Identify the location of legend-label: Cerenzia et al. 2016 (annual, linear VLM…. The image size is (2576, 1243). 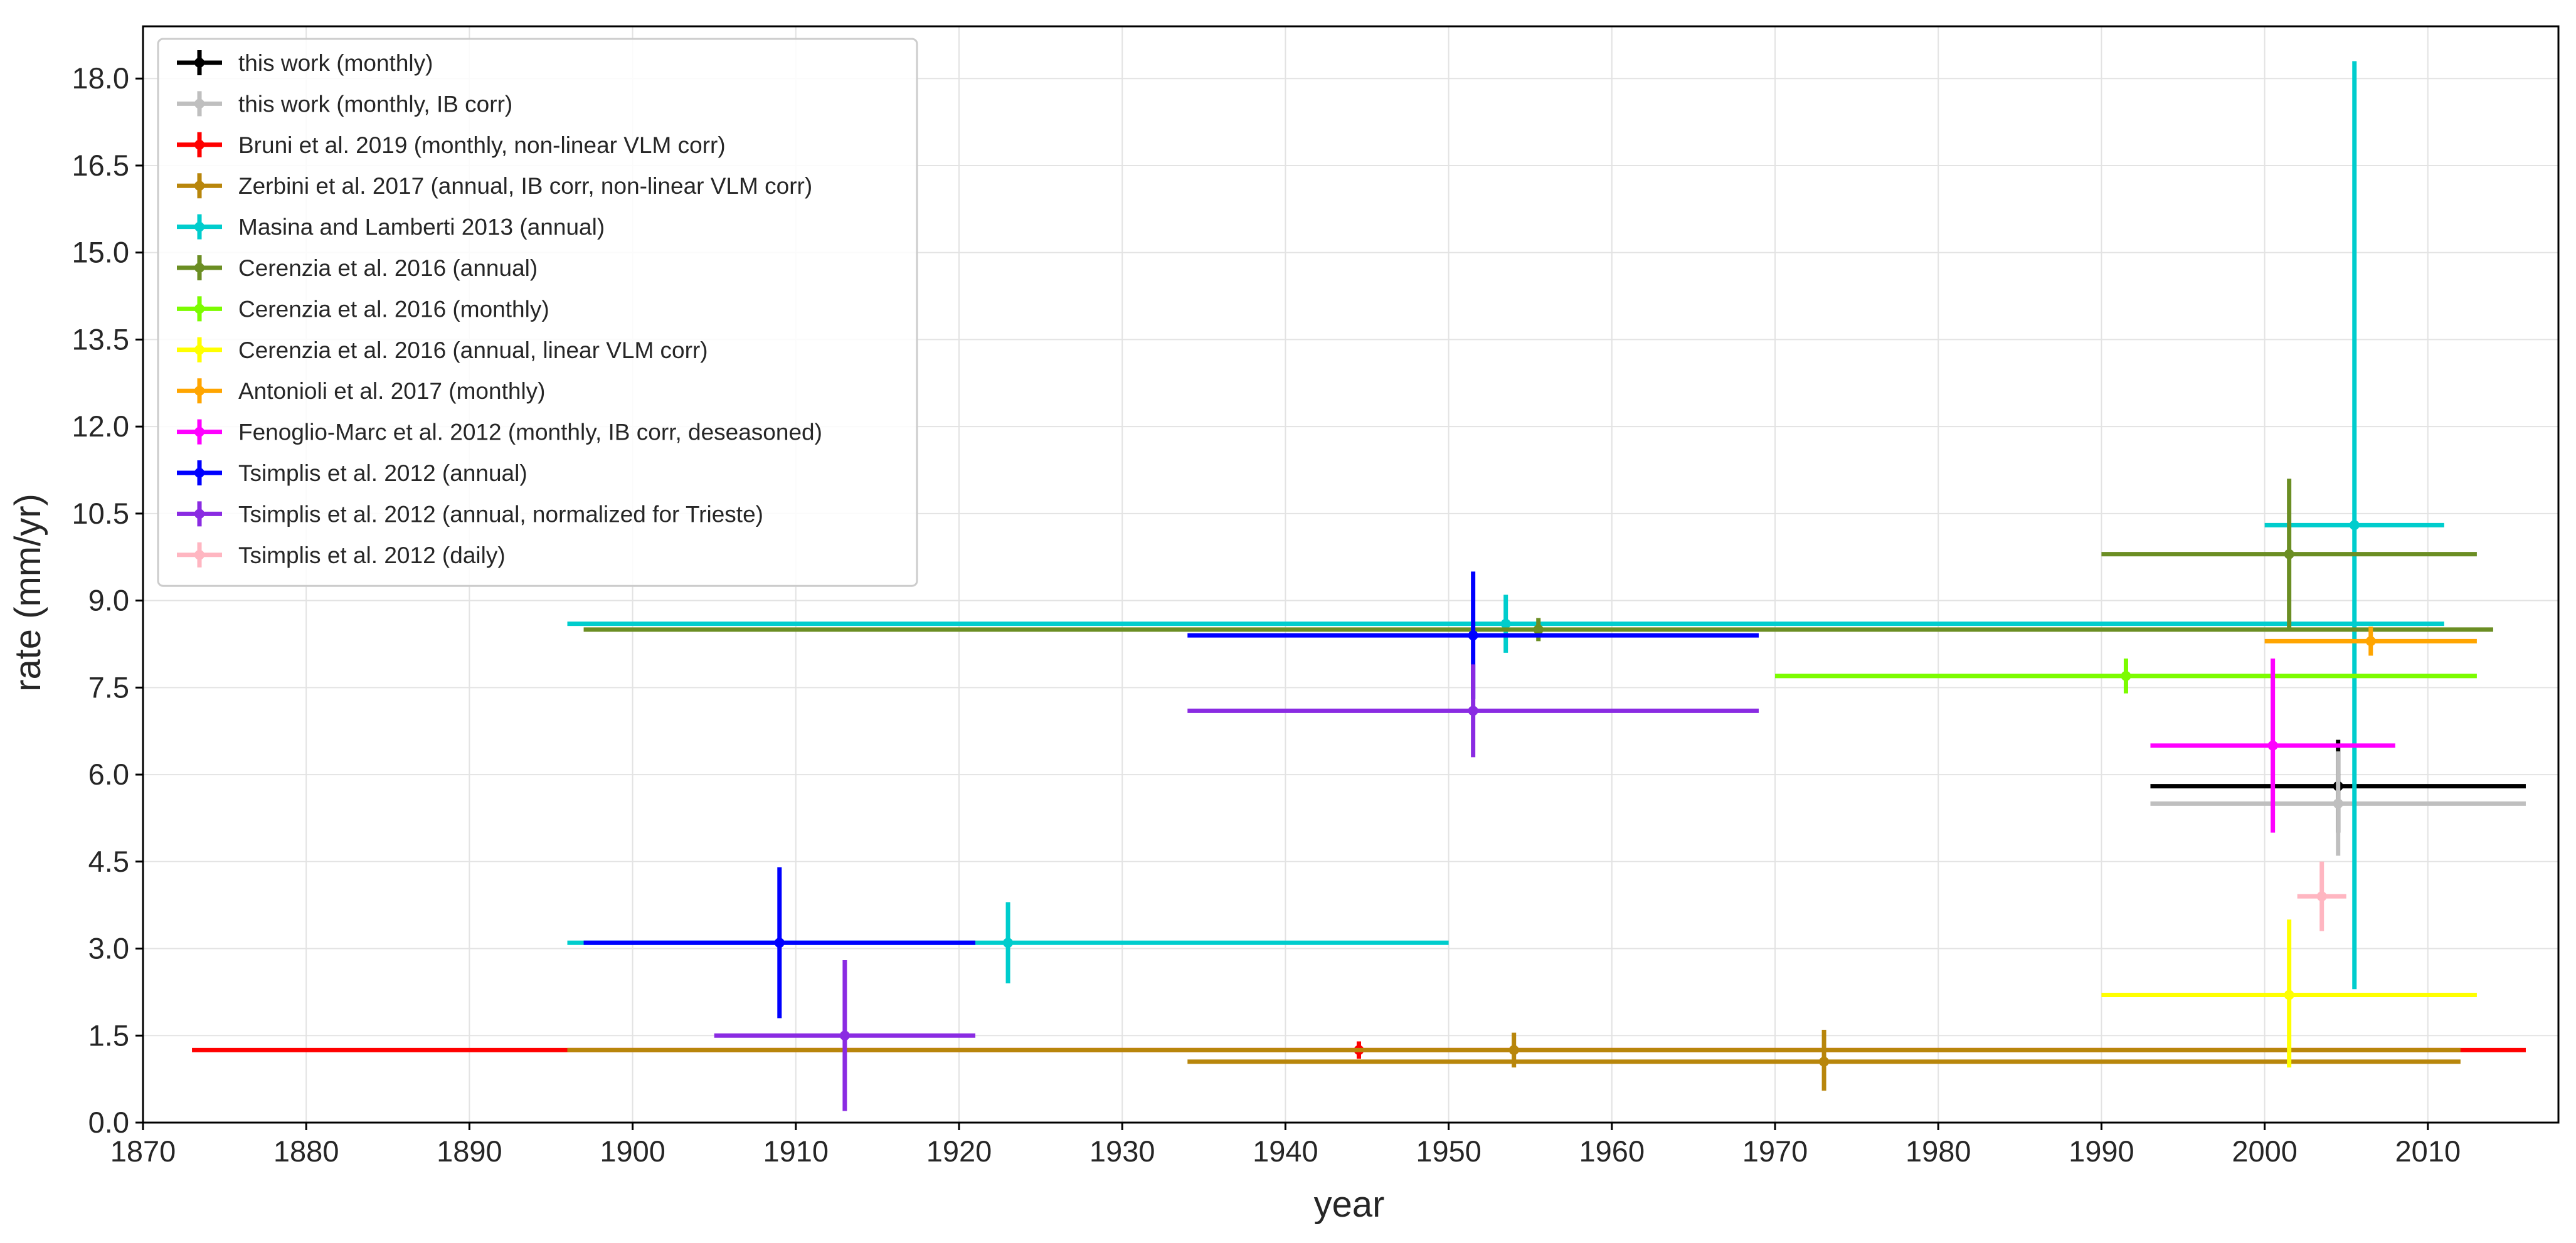
(473, 350).